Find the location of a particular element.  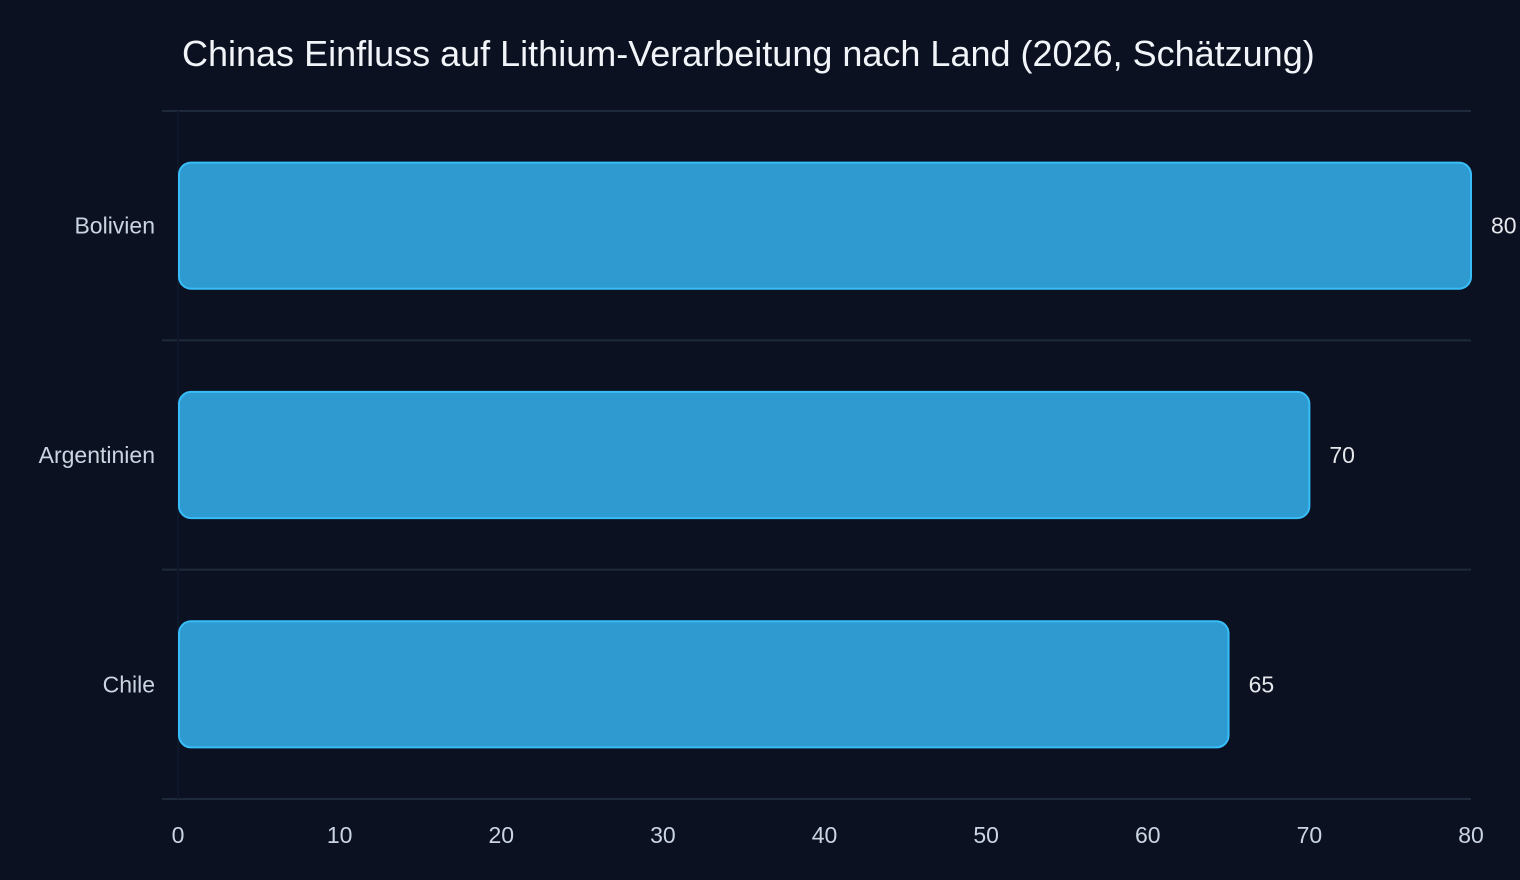

value-label: 80 is located at coordinates (1504, 226).